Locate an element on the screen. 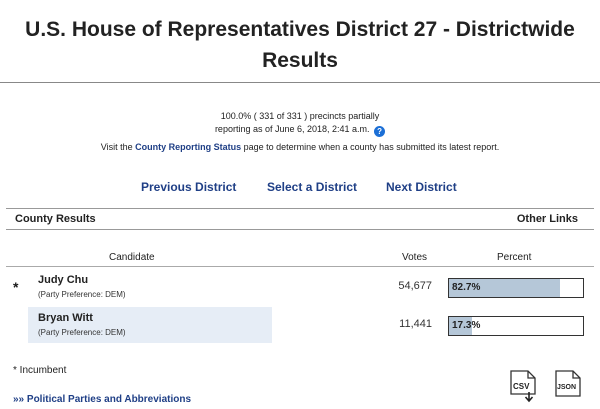 This screenshot has height=409, width=600. table-header-divider is located at coordinates (300, 266).